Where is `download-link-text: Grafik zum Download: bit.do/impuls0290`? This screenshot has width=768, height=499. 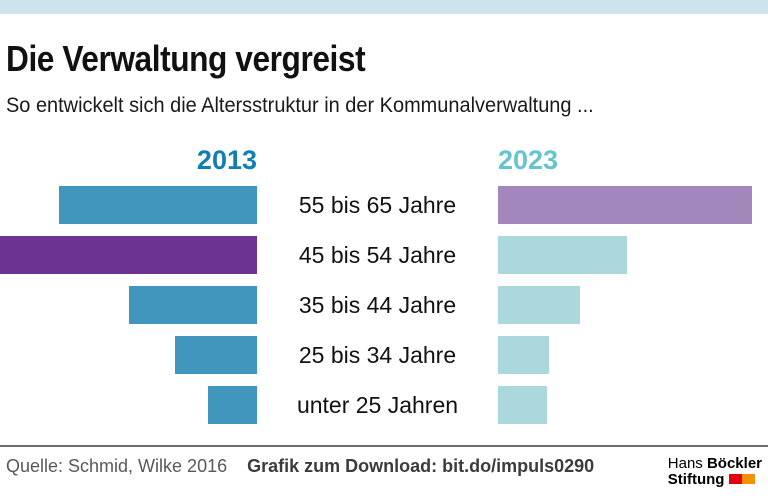 download-link-text: Grafik zum Download: bit.do/impuls0290 is located at coordinates (421, 466).